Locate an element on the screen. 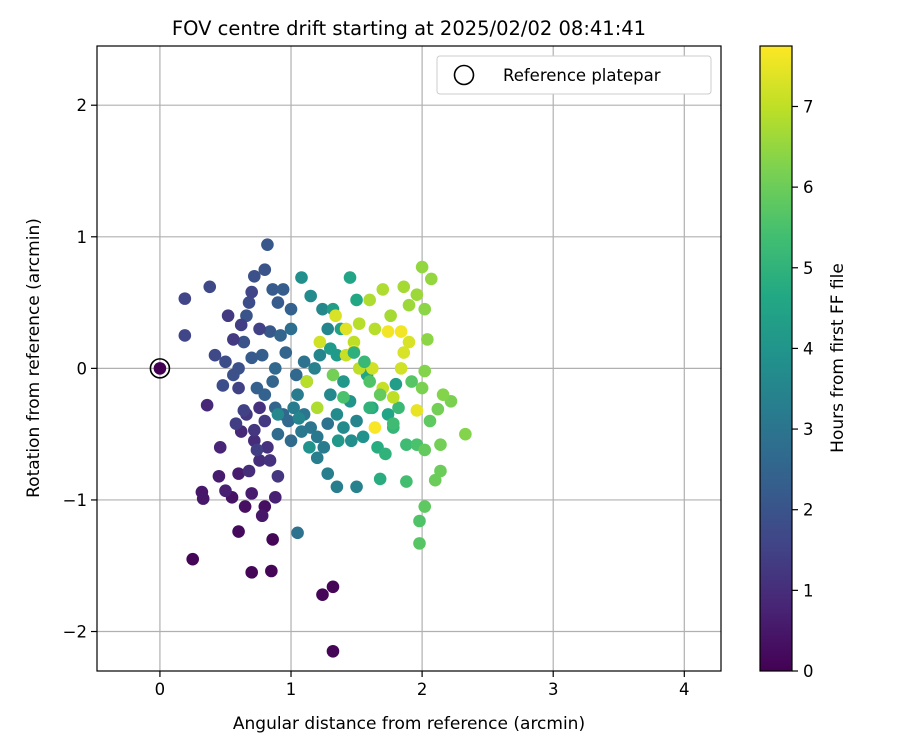 This screenshot has width=900, height=750. reference-platepar-marker is located at coordinates (160, 368).